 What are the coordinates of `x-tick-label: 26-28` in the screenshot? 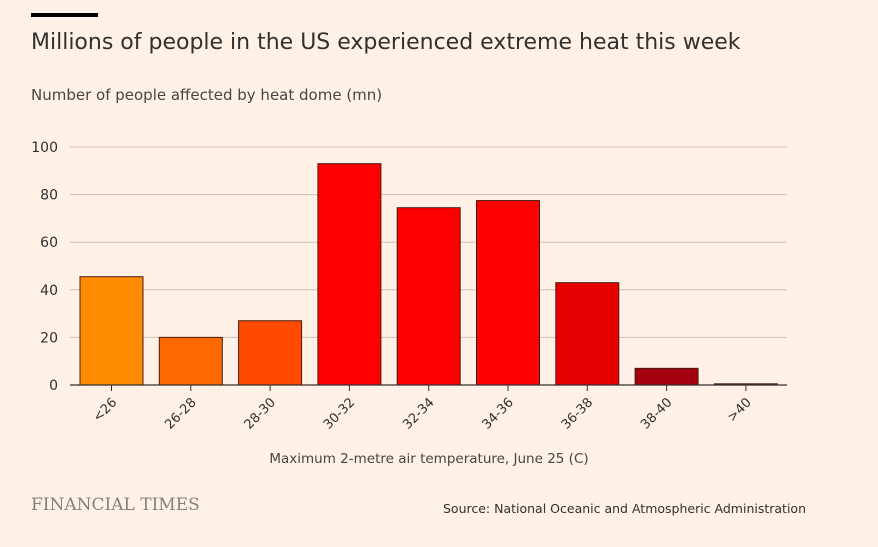 It's located at (180, 413).